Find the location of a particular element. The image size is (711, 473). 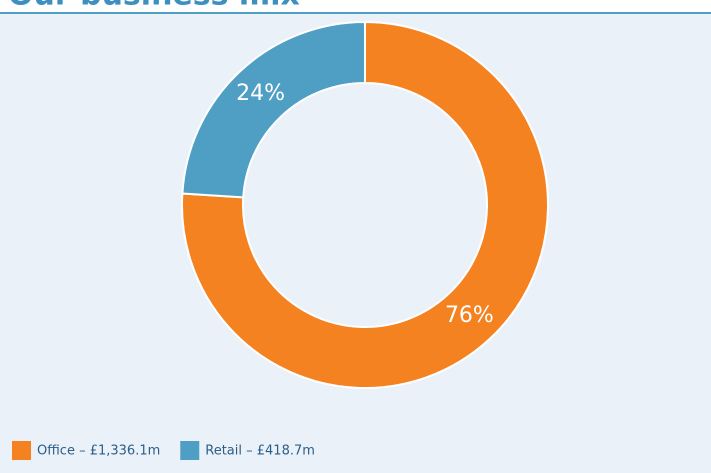

legend-label: Office – £1,336.1m is located at coordinates (98, 451).